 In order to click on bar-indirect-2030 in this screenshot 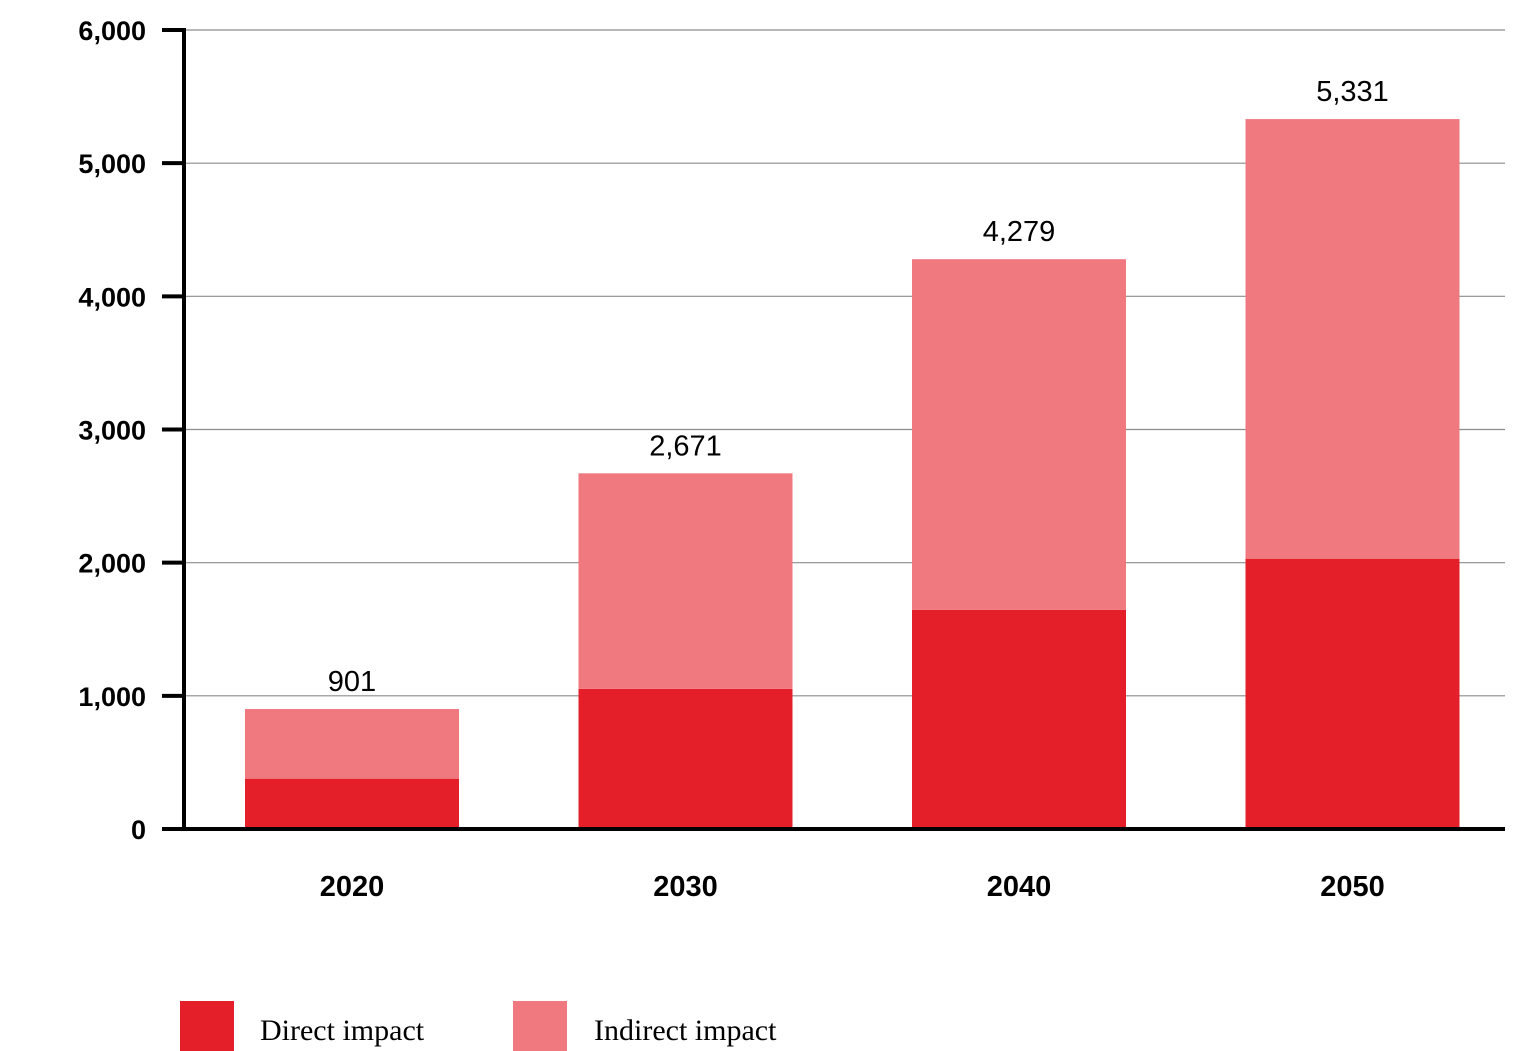, I will do `click(685, 581)`.